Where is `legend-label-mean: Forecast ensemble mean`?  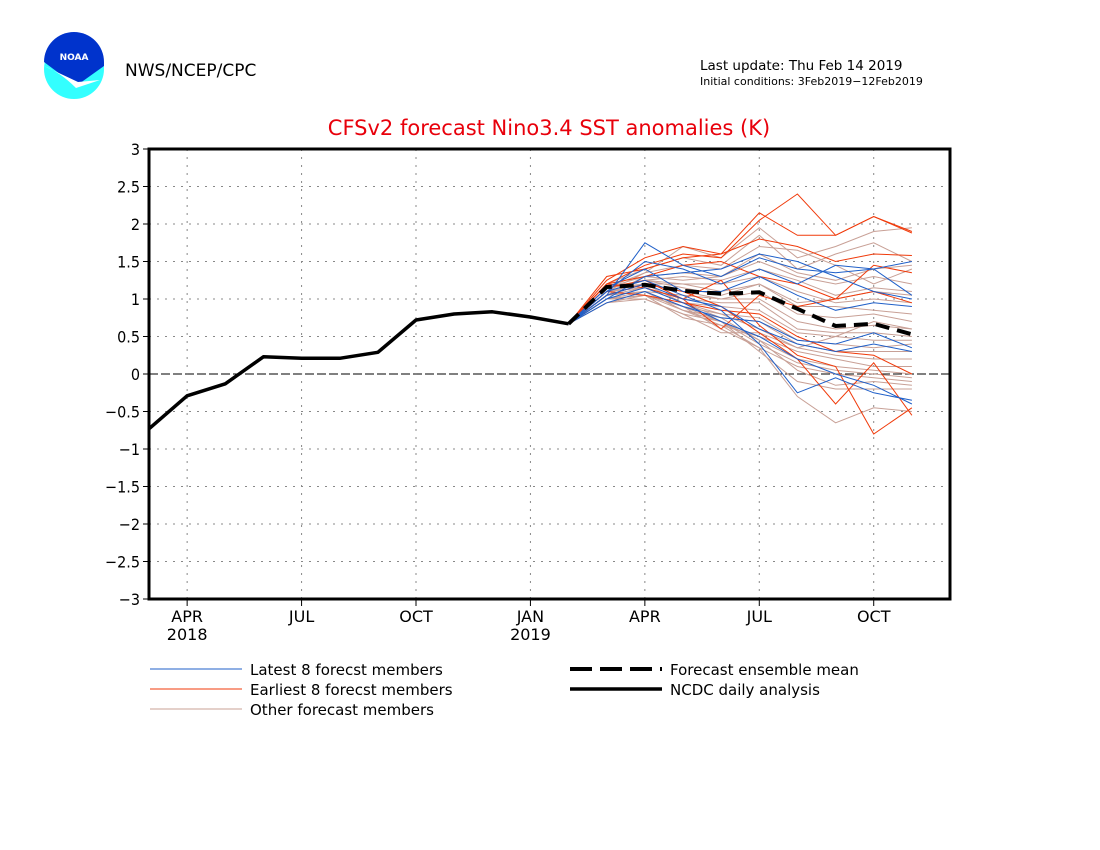
legend-label-mean: Forecast ensemble mean is located at coordinates (764, 670).